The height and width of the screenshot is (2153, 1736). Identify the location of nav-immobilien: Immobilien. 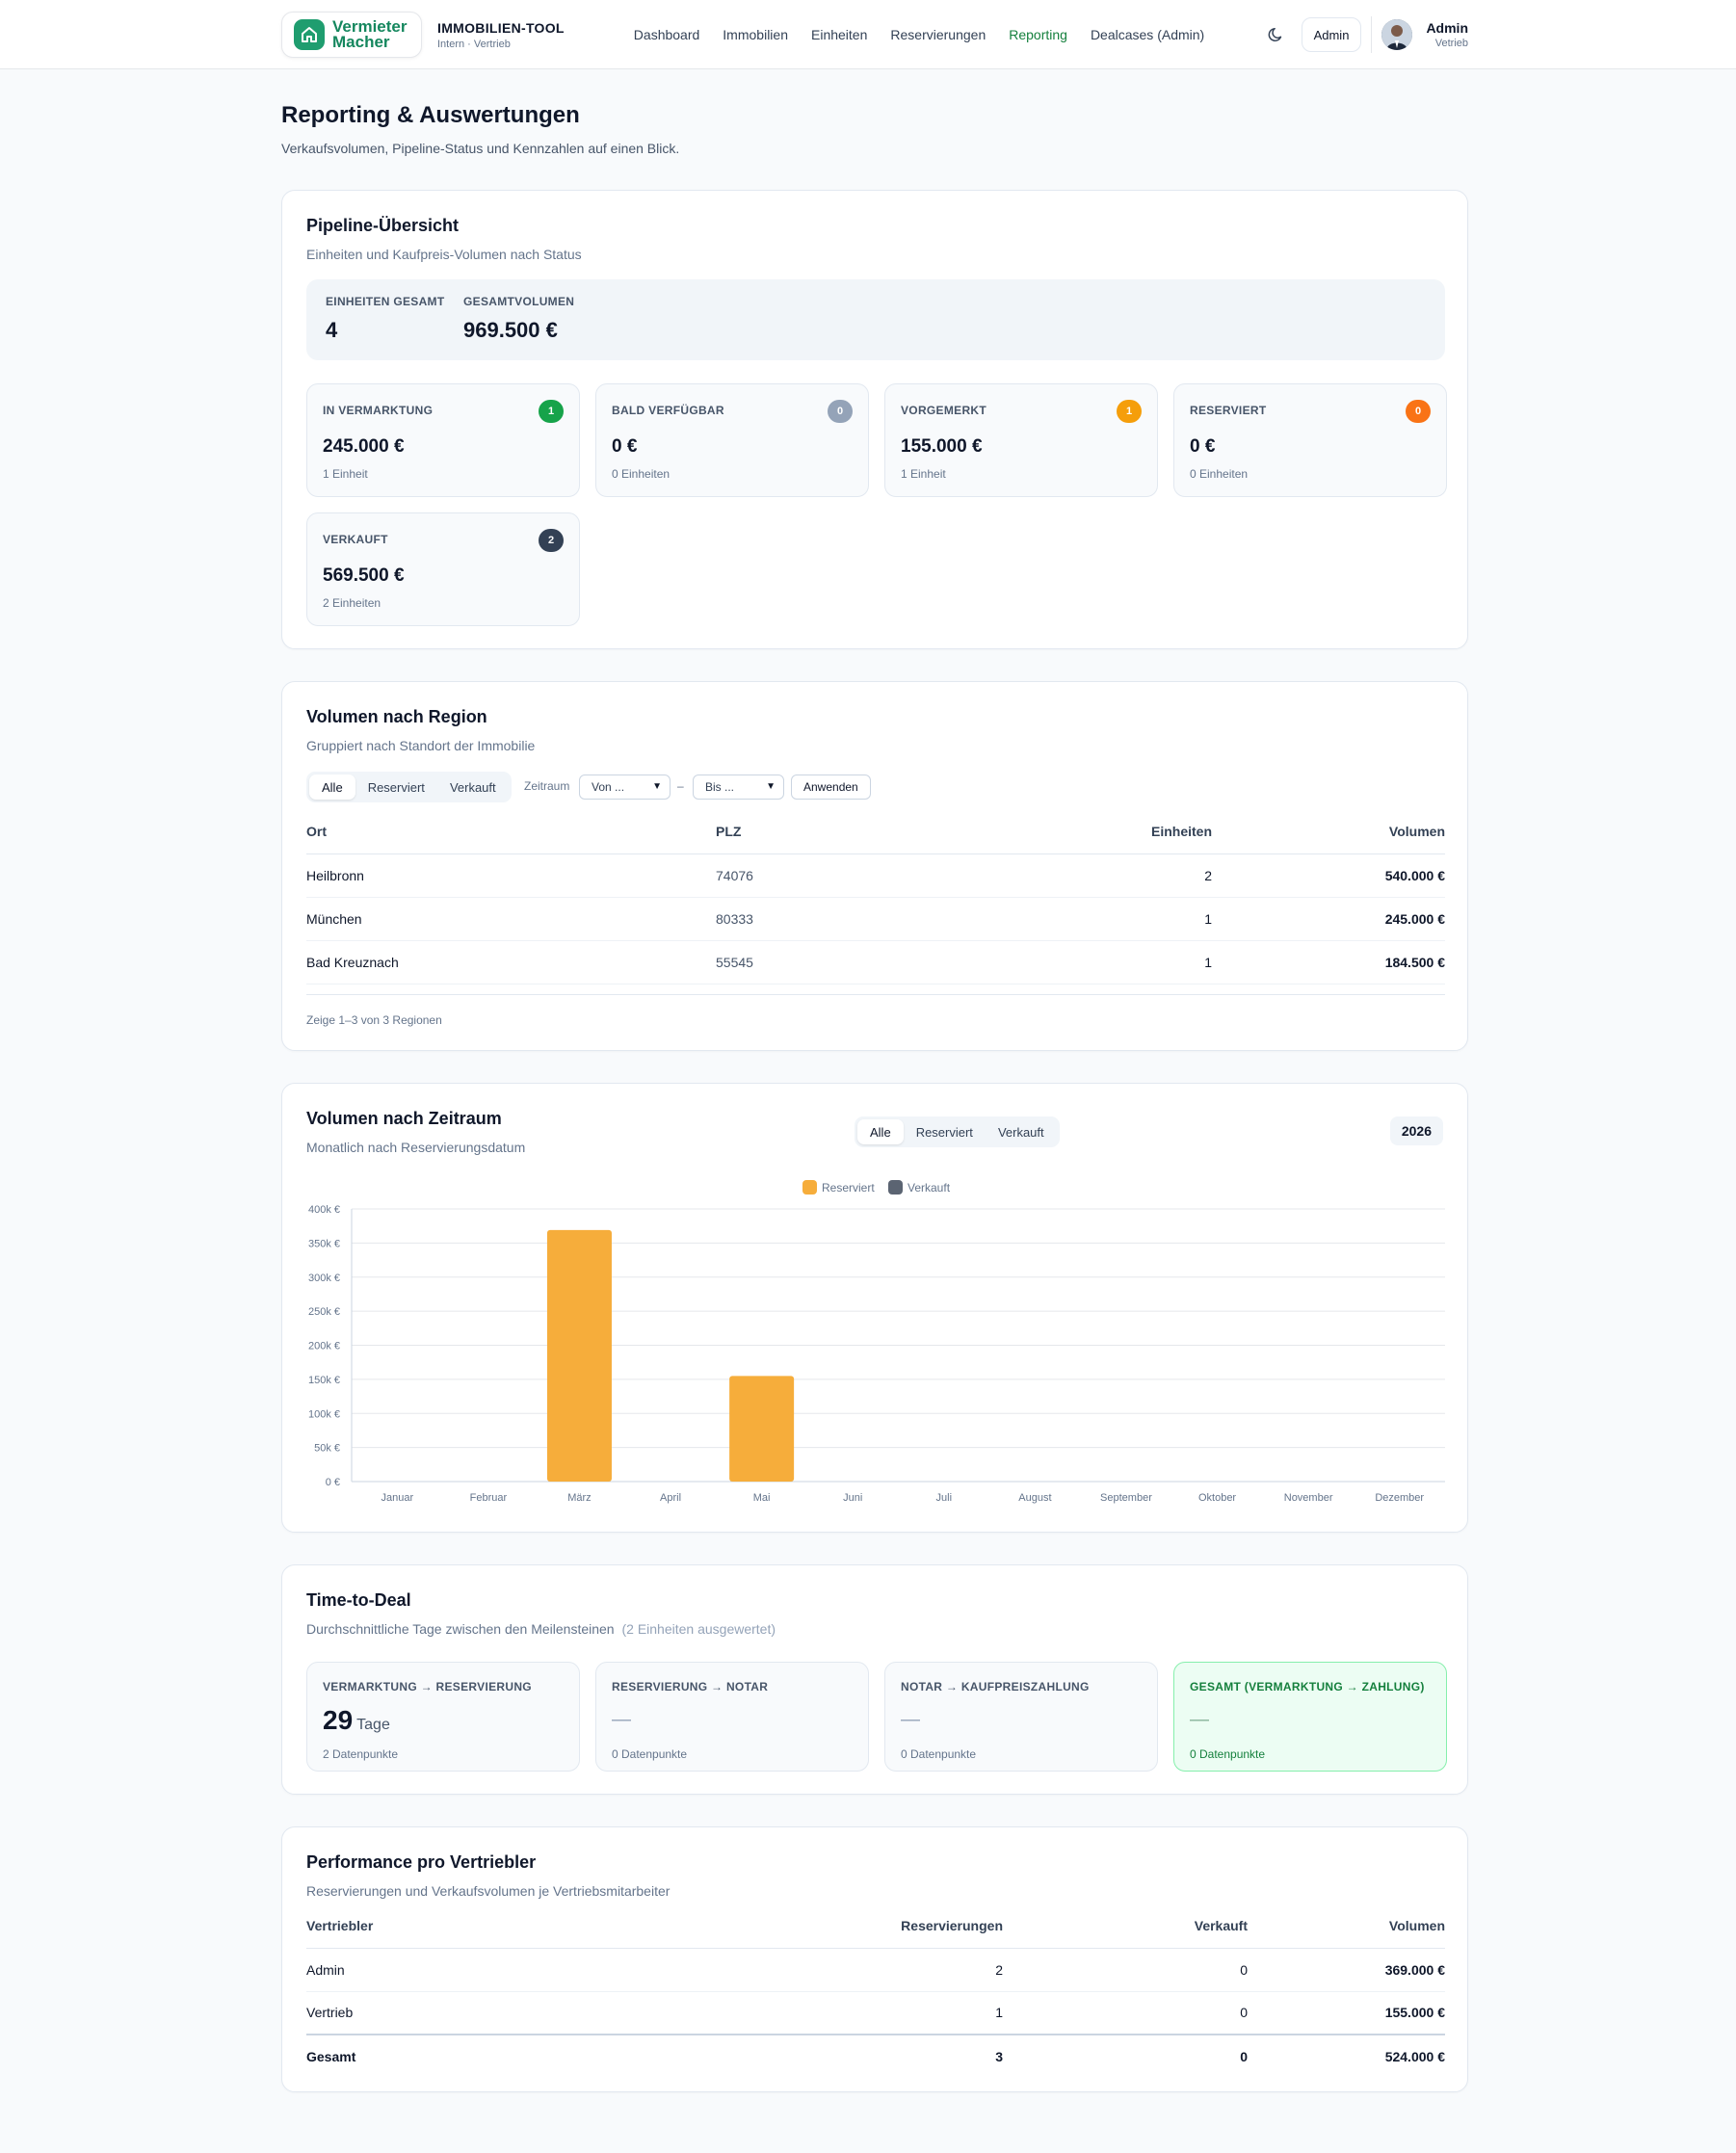
(755, 34).